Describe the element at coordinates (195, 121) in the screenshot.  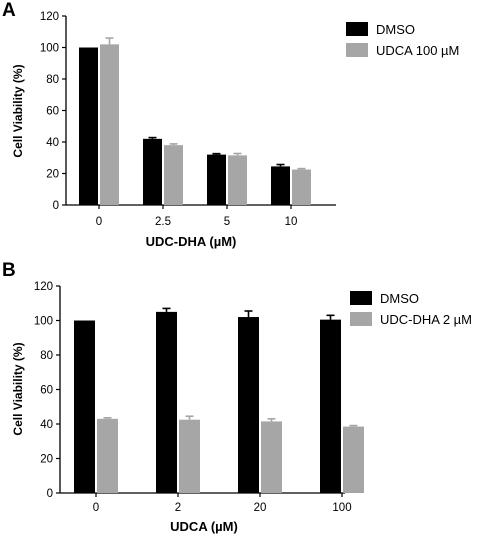
I see `bars` at that location.